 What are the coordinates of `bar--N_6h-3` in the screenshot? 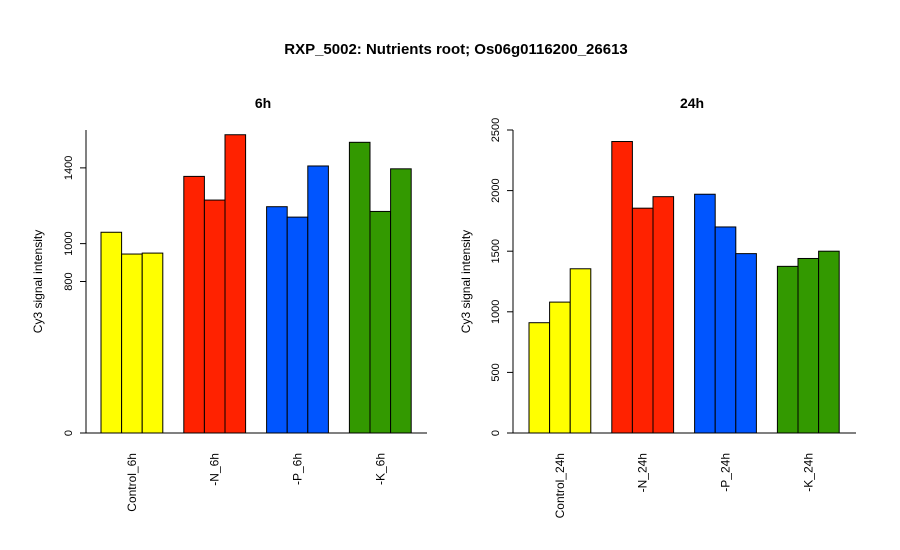 It's located at (235, 284).